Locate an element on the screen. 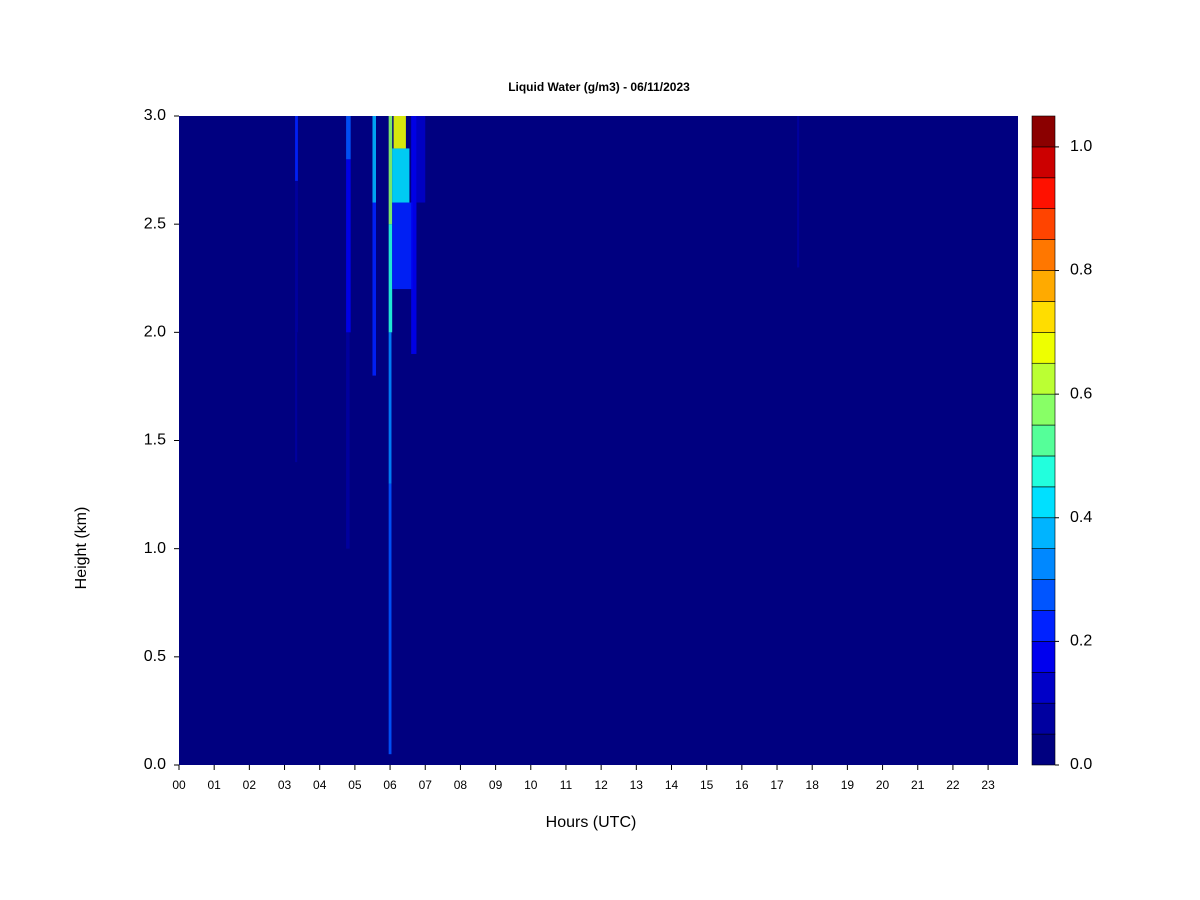 This screenshot has height=900, width=1200. x-tick-label: 13 is located at coordinates (637, 785).